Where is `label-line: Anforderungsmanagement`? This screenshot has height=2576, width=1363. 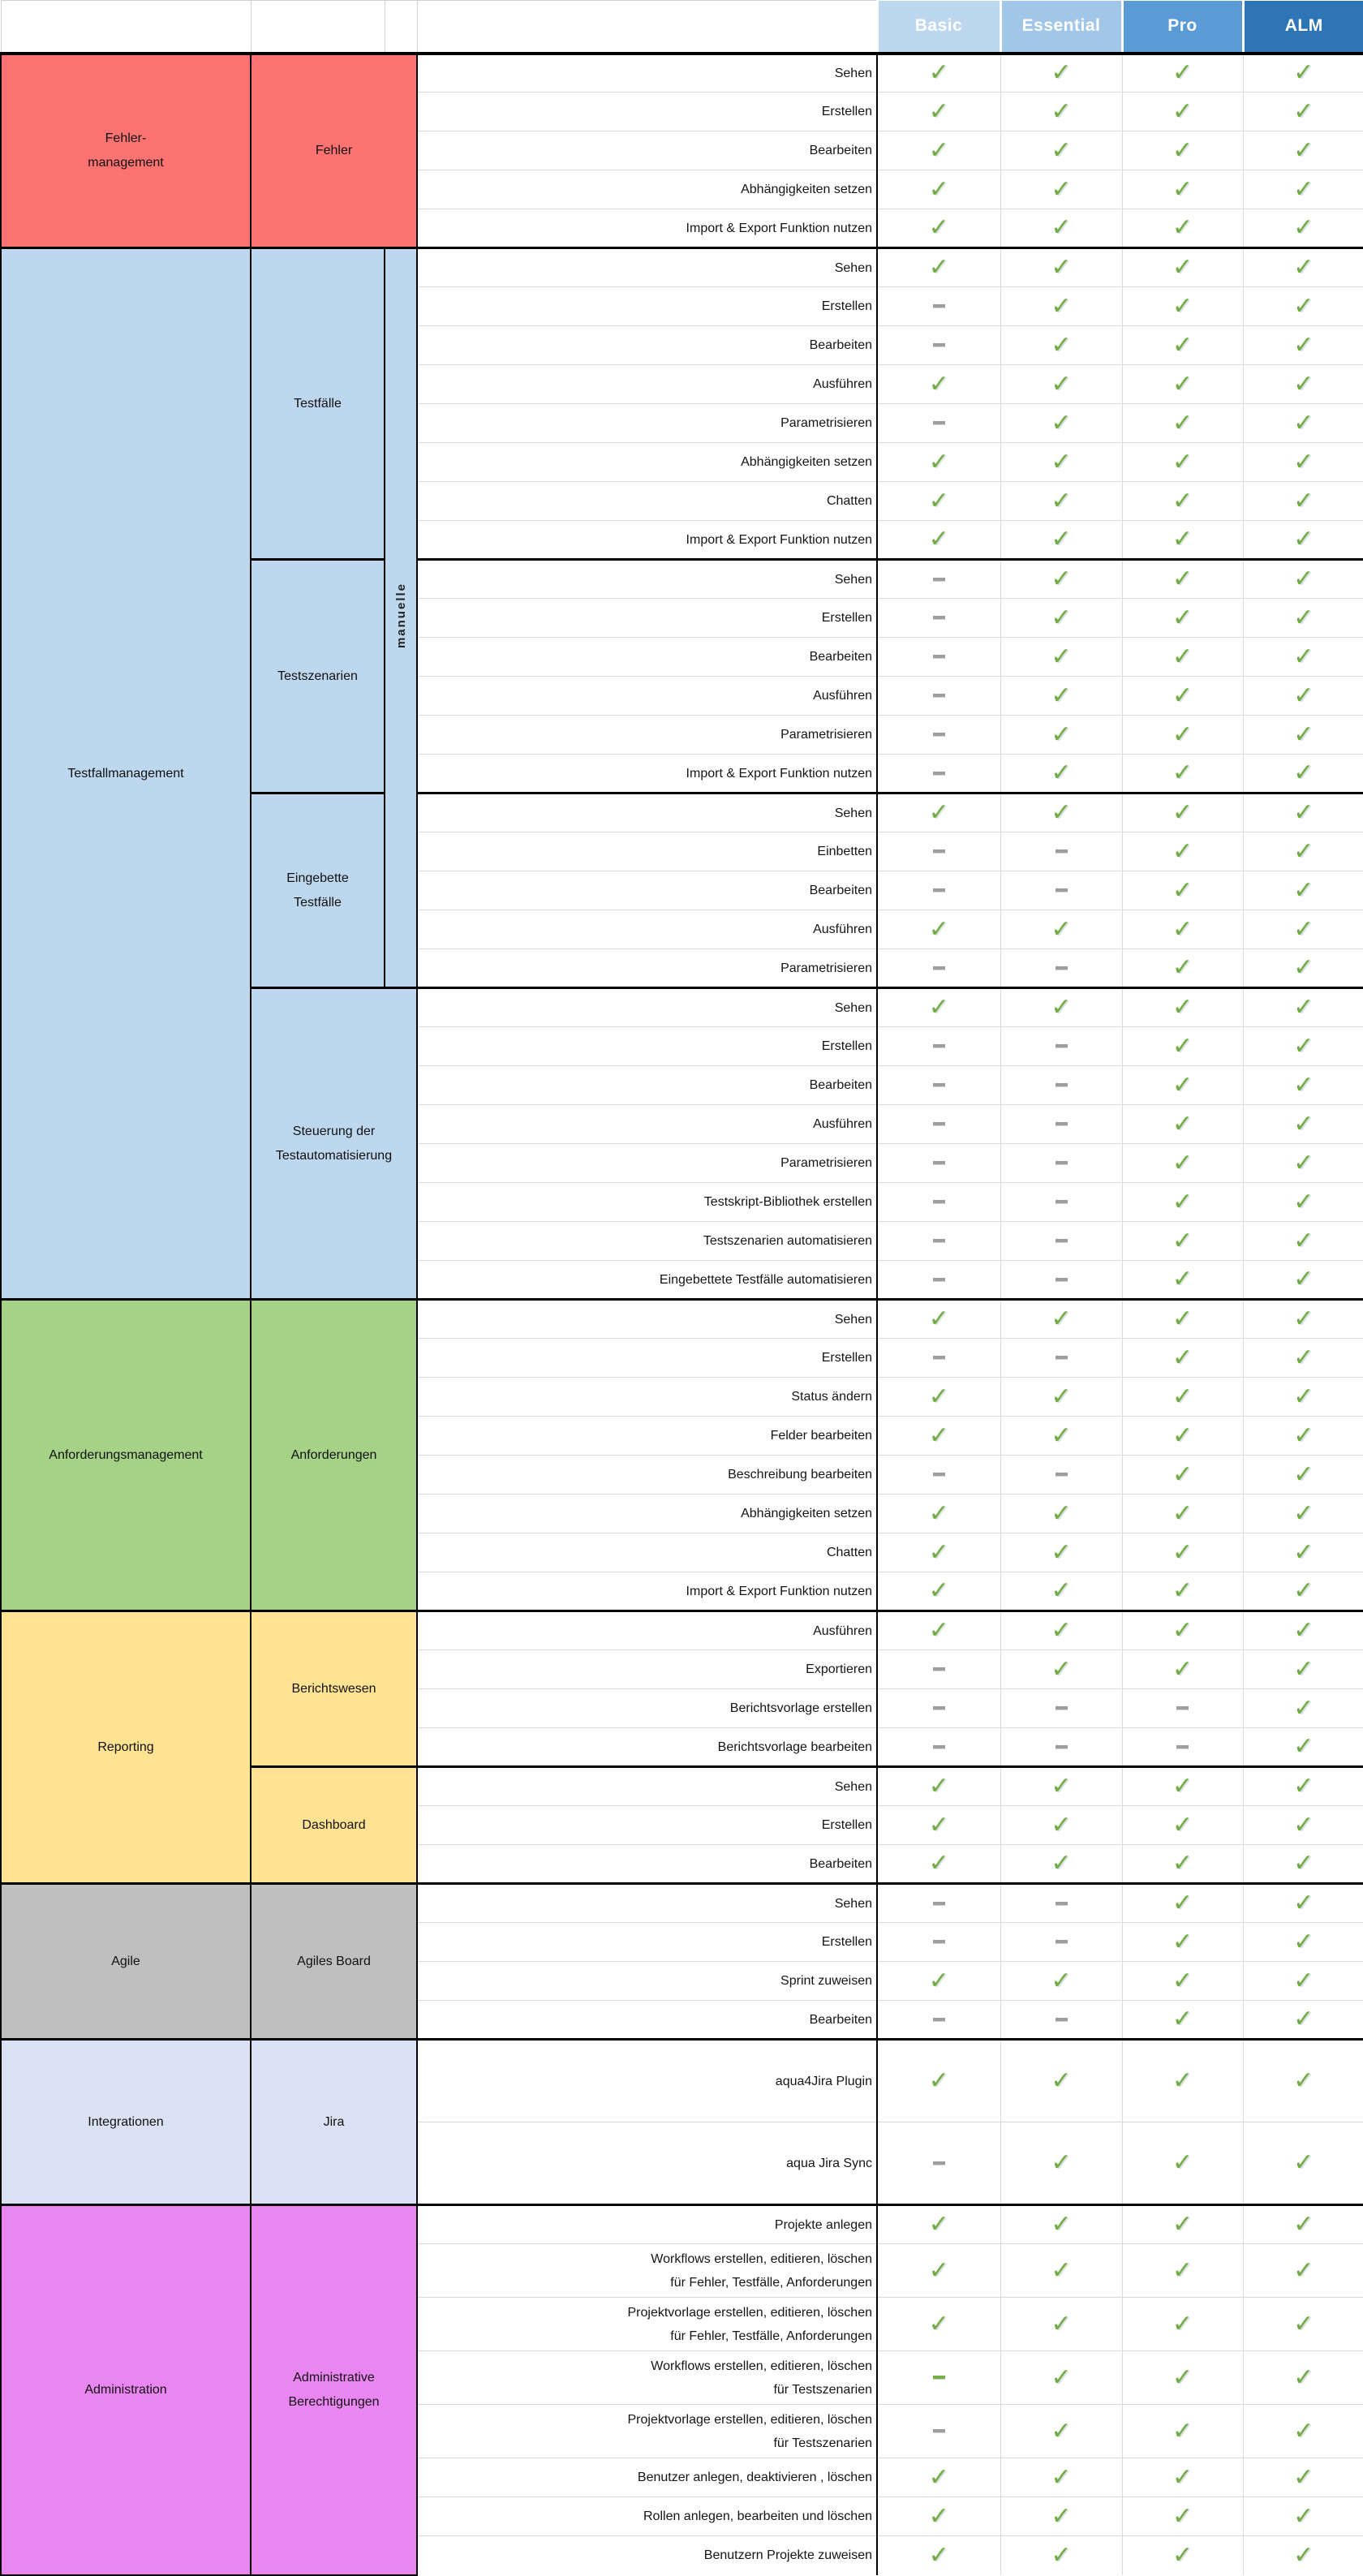
label-line: Anforderungsmanagement is located at coordinates (126, 1454).